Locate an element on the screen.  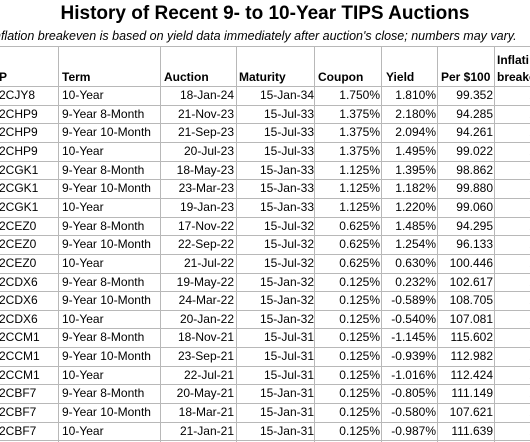
cell-auction: 20-Jan-22 is located at coordinates (206, 318).